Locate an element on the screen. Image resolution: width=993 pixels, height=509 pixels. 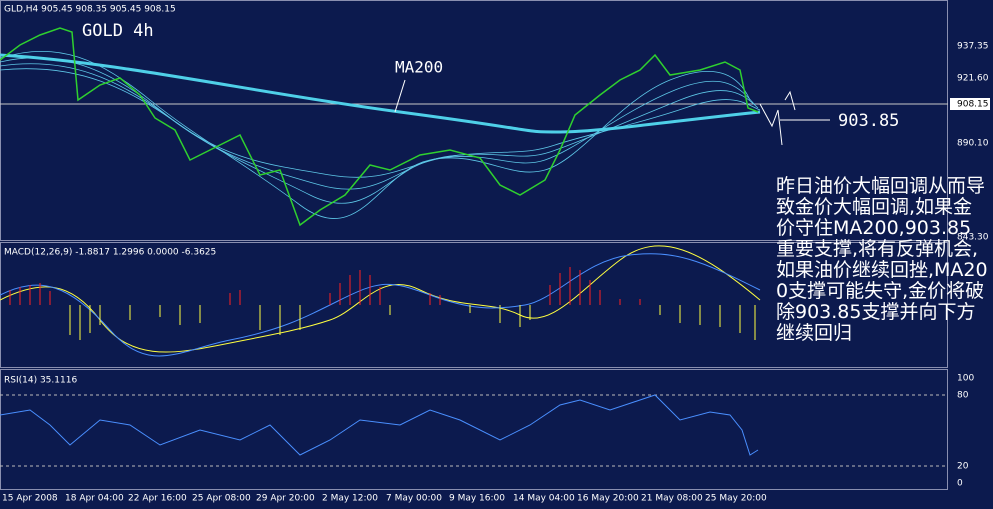
arrows is located at coordinates (777, 118).